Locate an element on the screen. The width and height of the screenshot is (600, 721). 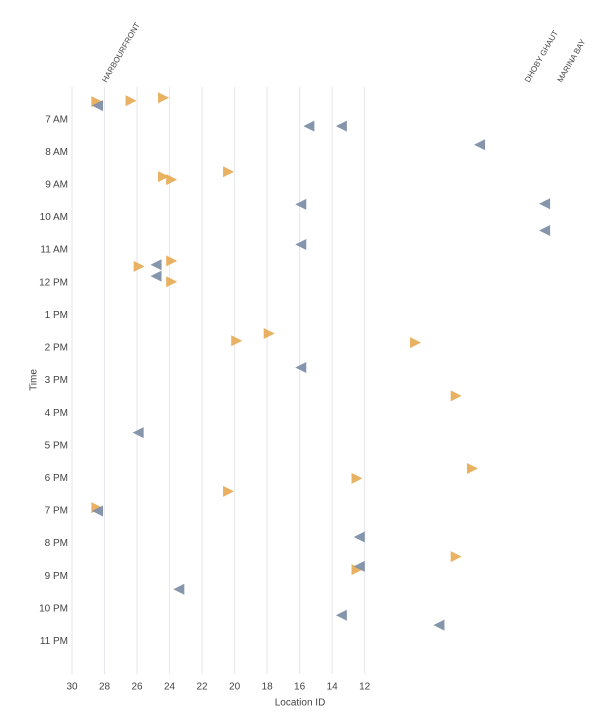
y-tick-label: 6 PM is located at coordinates (56, 478).